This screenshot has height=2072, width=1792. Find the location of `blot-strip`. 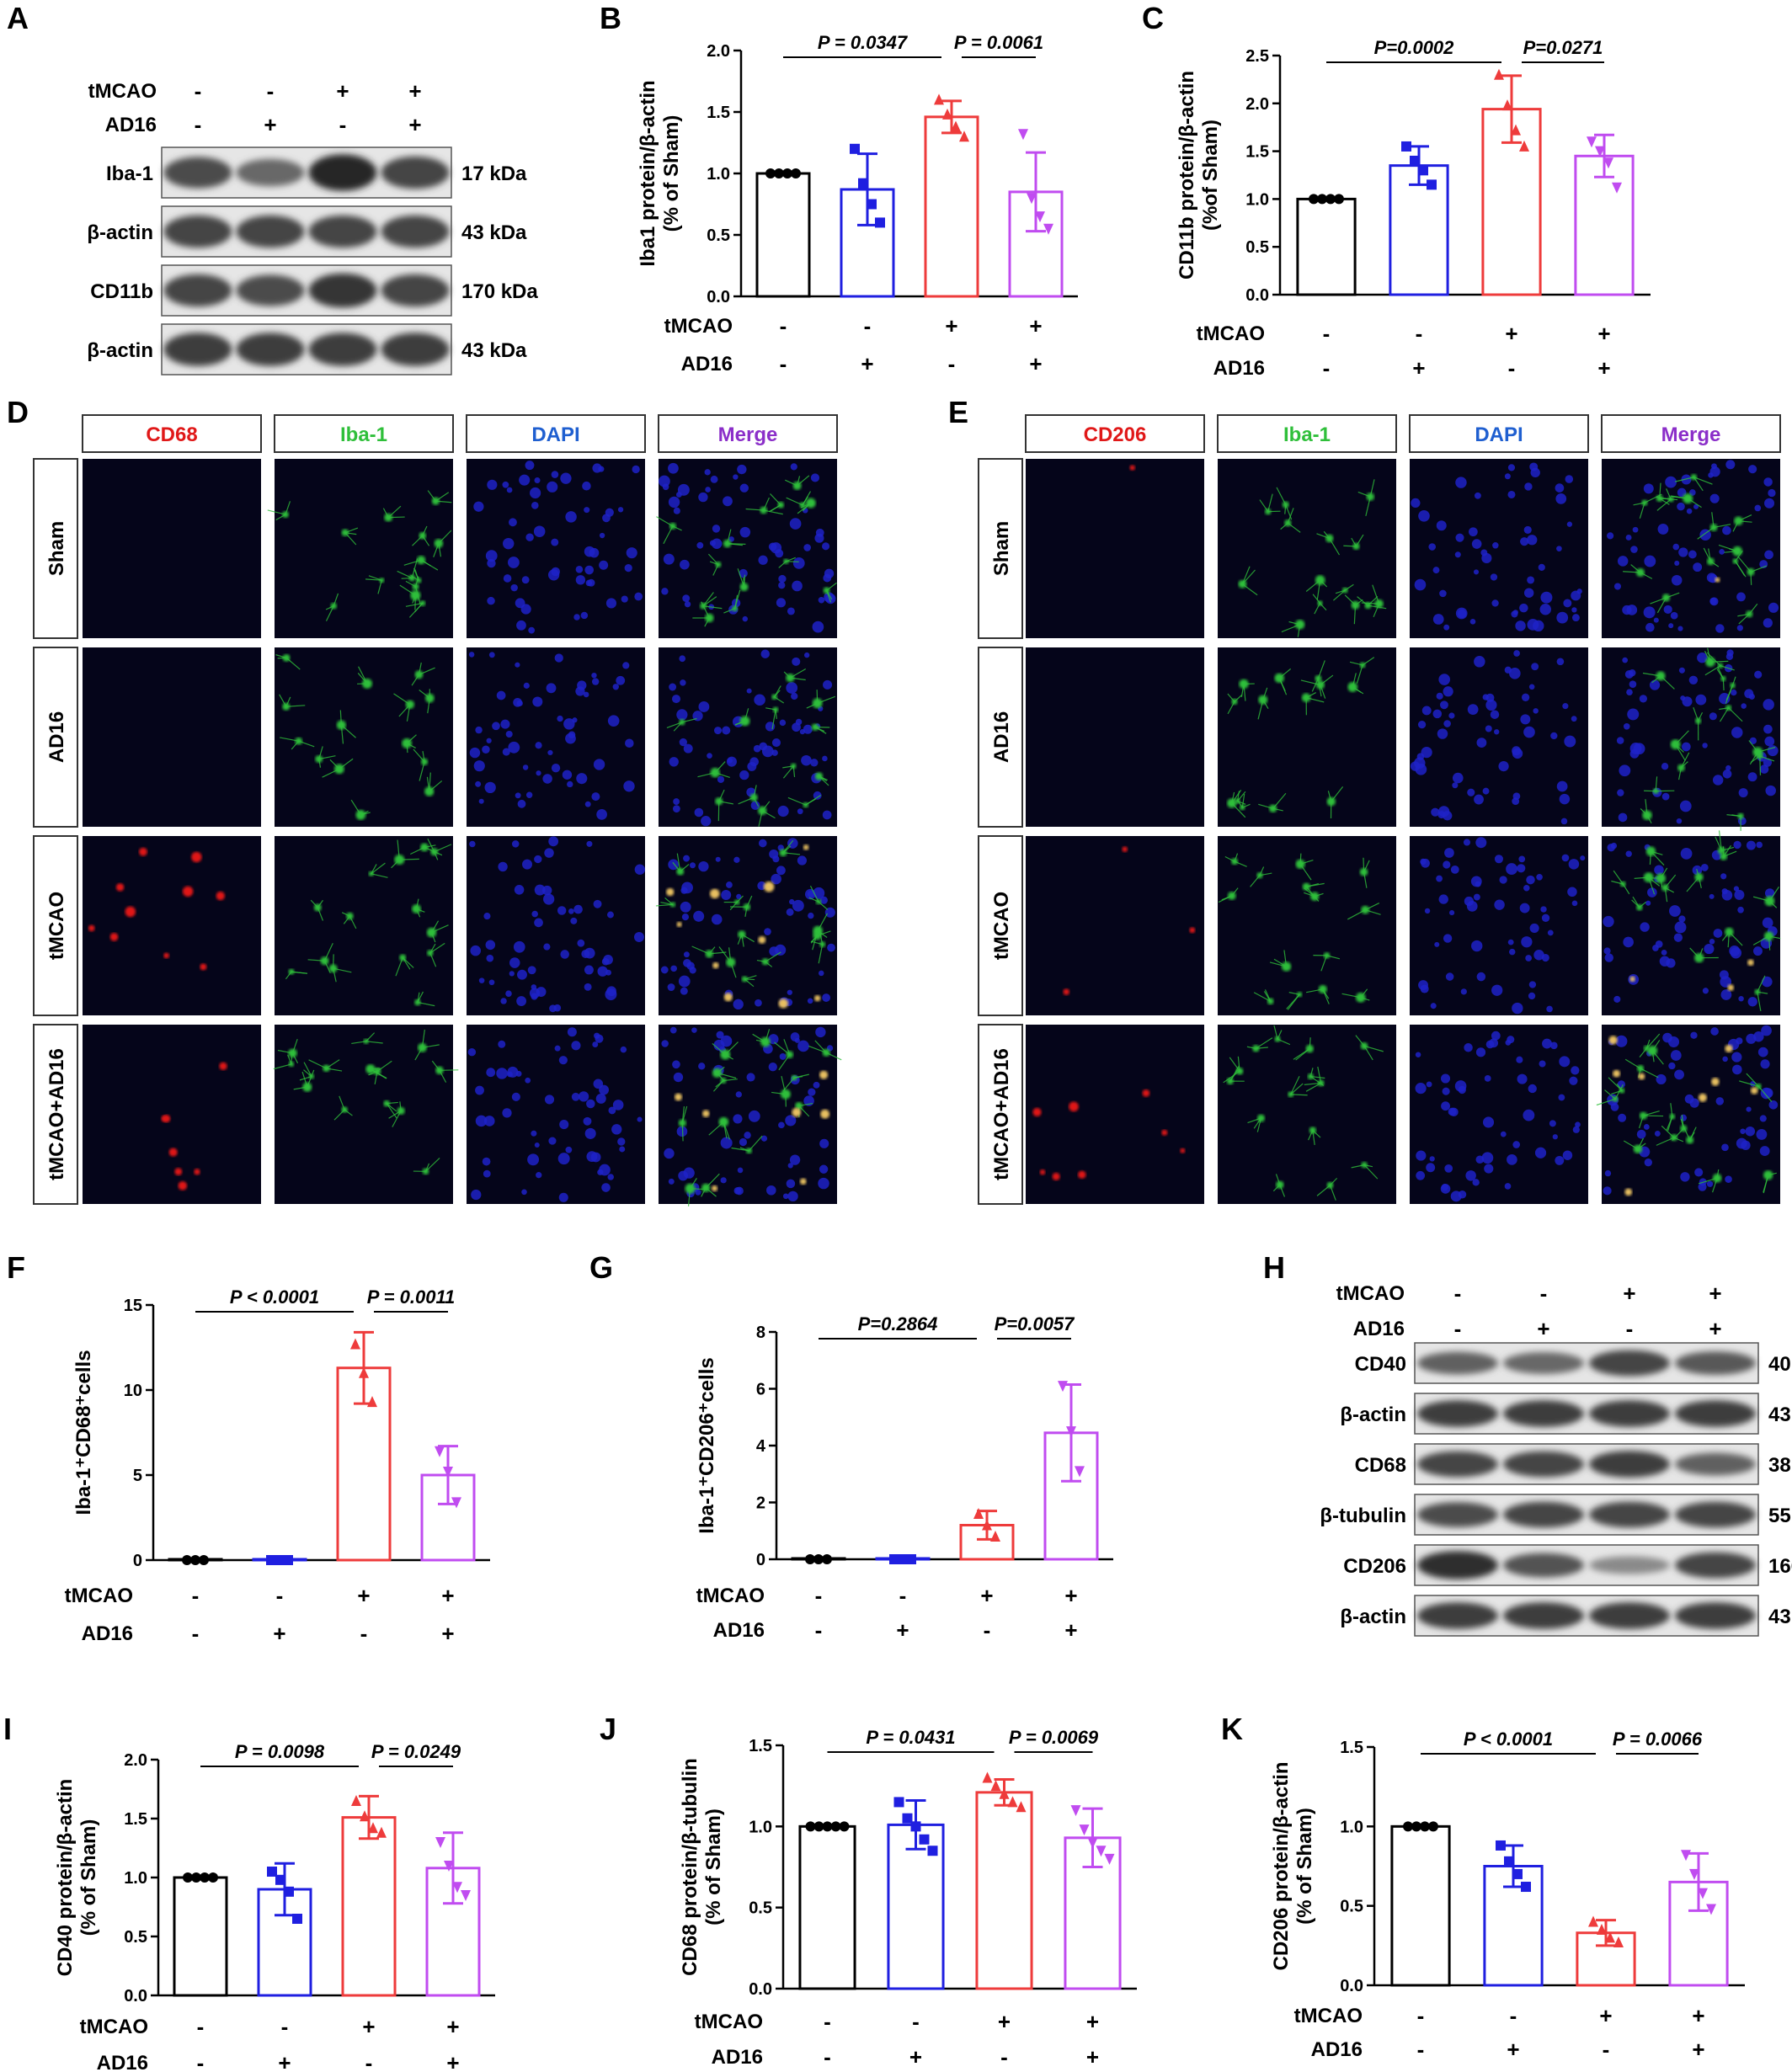

blot-strip is located at coordinates (1586, 1565).